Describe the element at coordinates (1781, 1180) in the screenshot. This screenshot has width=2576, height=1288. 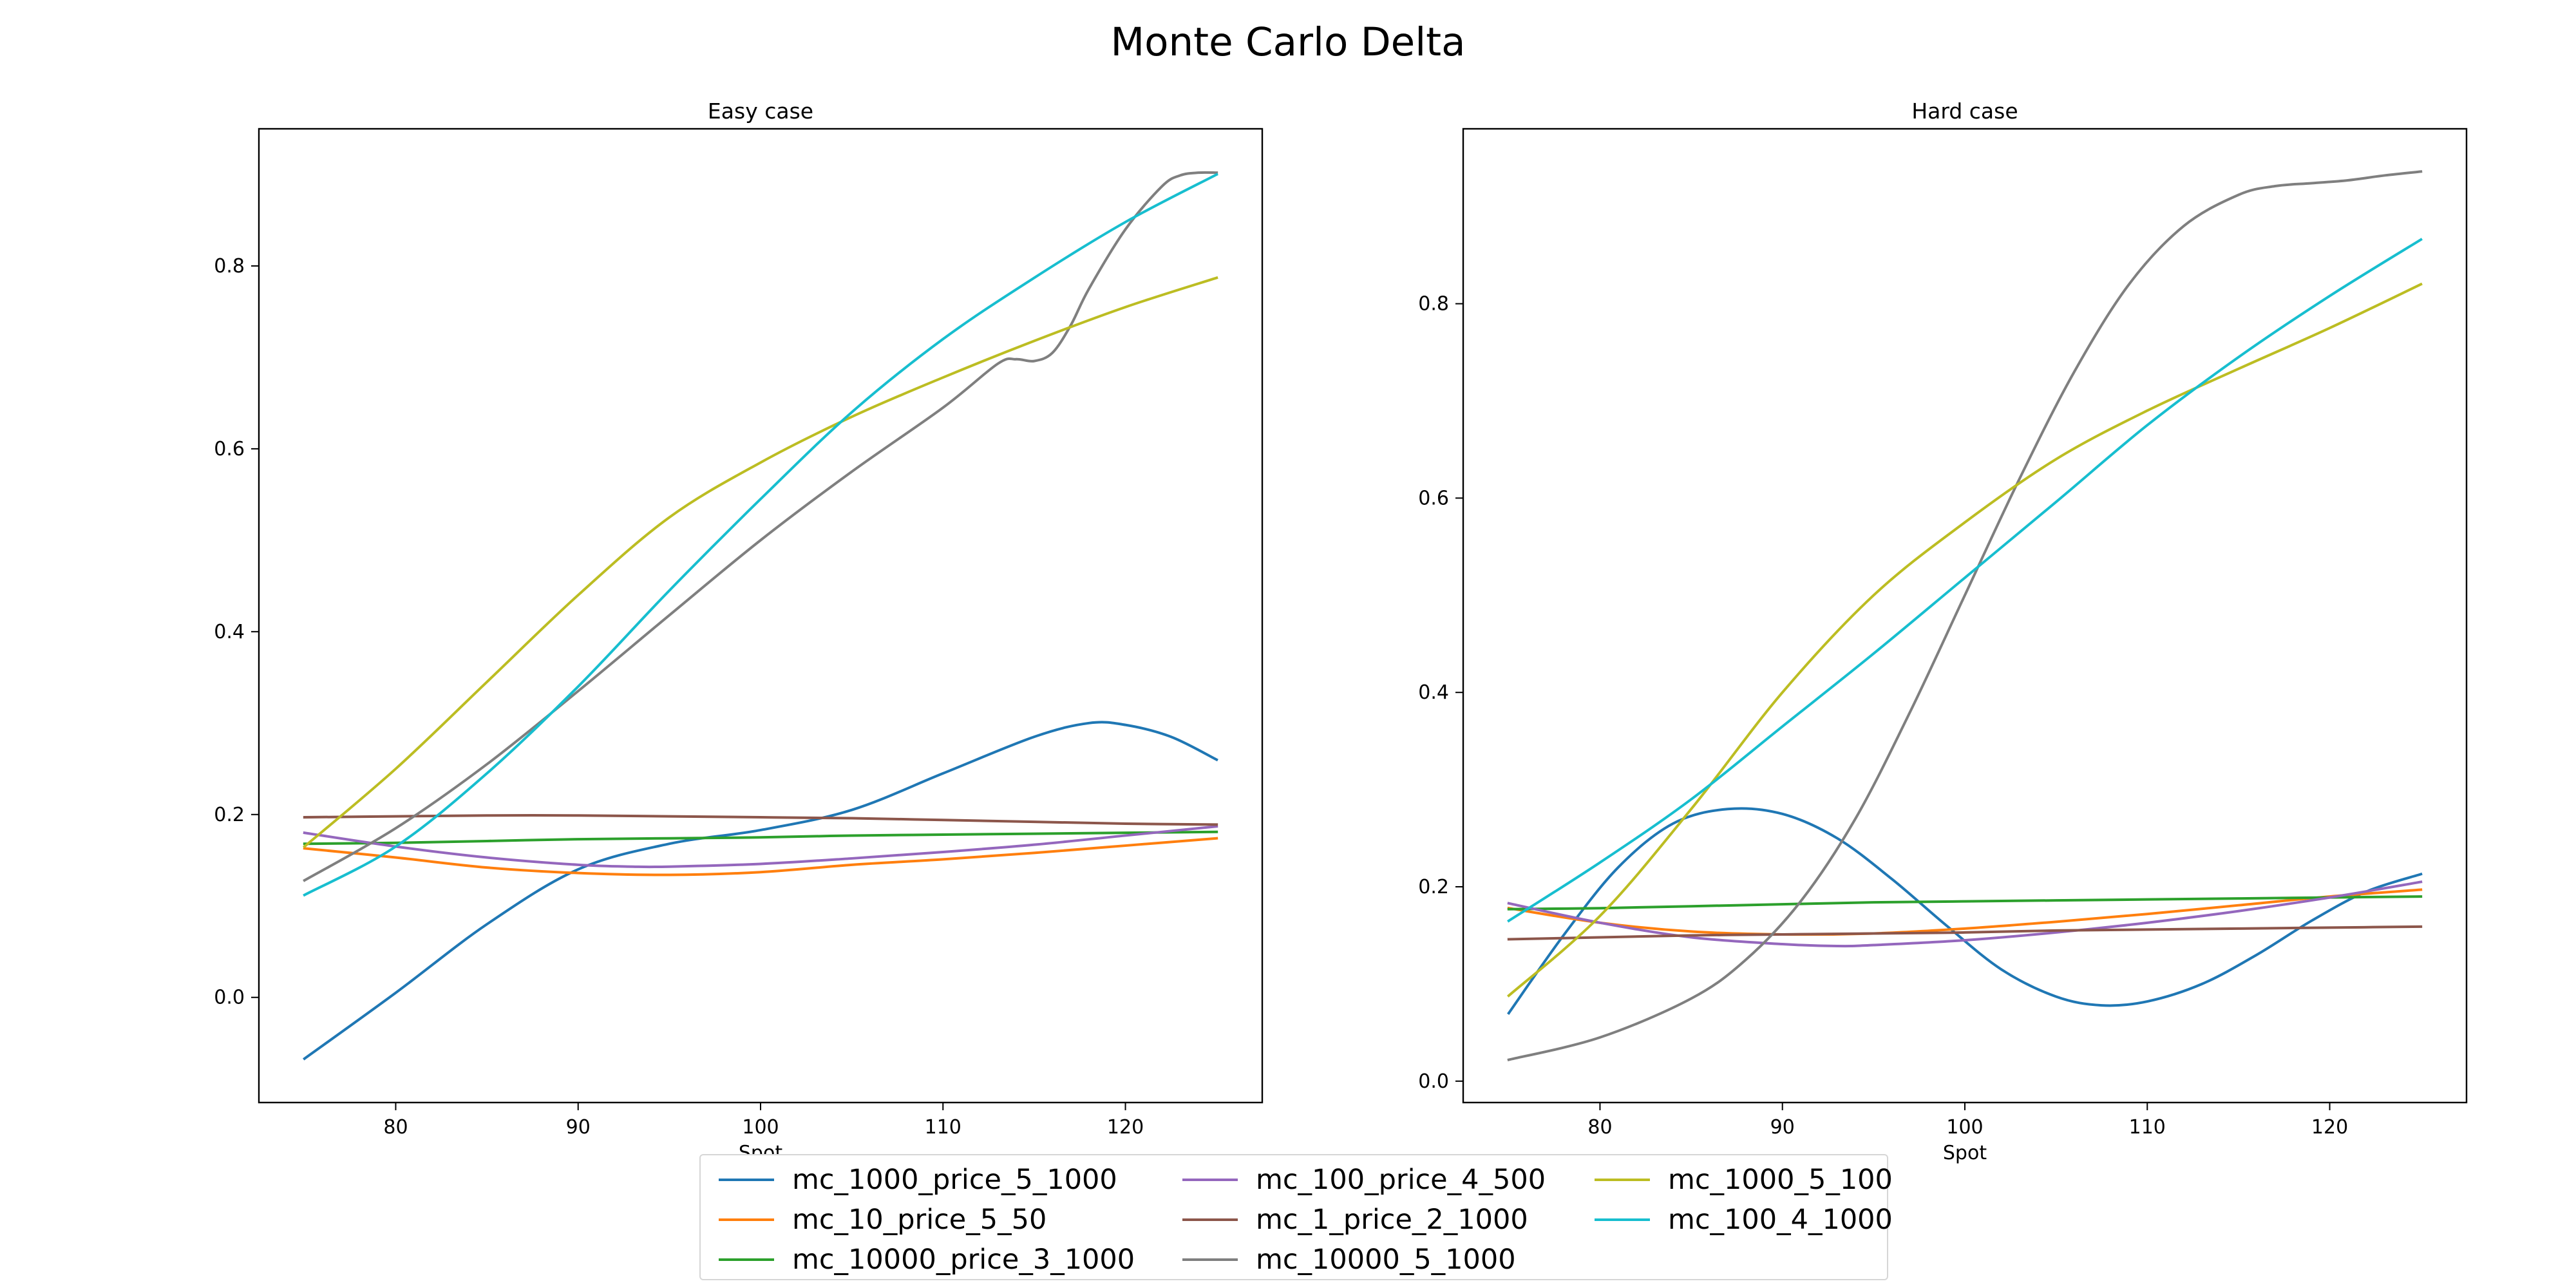
I see `legend-label: mc_1000_5_100` at that location.